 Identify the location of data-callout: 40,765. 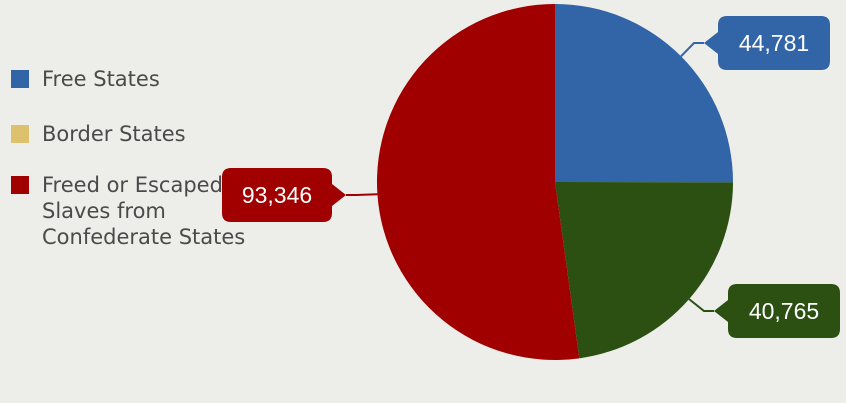
(764, 311).